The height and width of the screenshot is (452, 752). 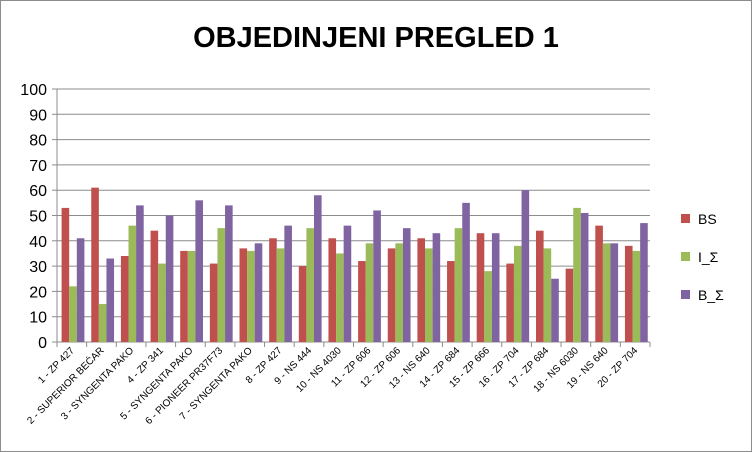 I want to click on bar-i--8, so click(x=280, y=295).